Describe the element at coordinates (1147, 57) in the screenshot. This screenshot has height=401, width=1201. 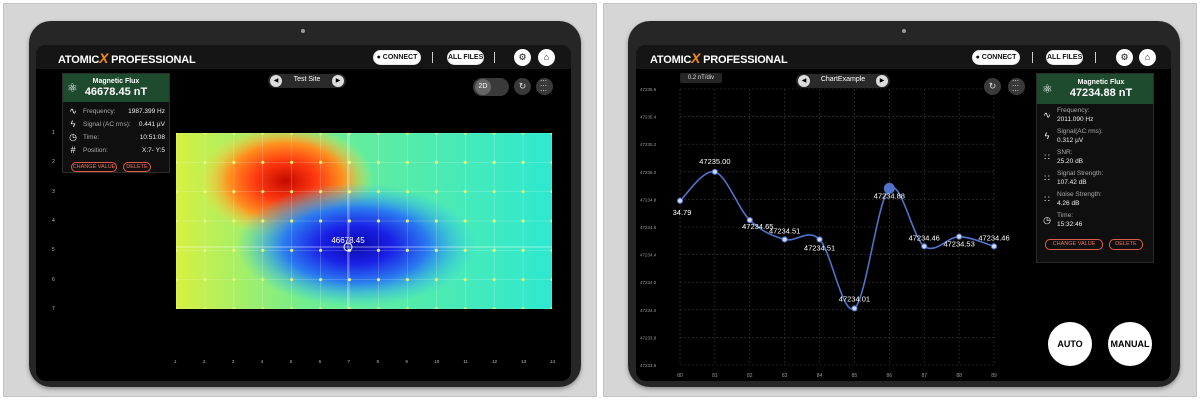
I see `home-button: ⌂` at that location.